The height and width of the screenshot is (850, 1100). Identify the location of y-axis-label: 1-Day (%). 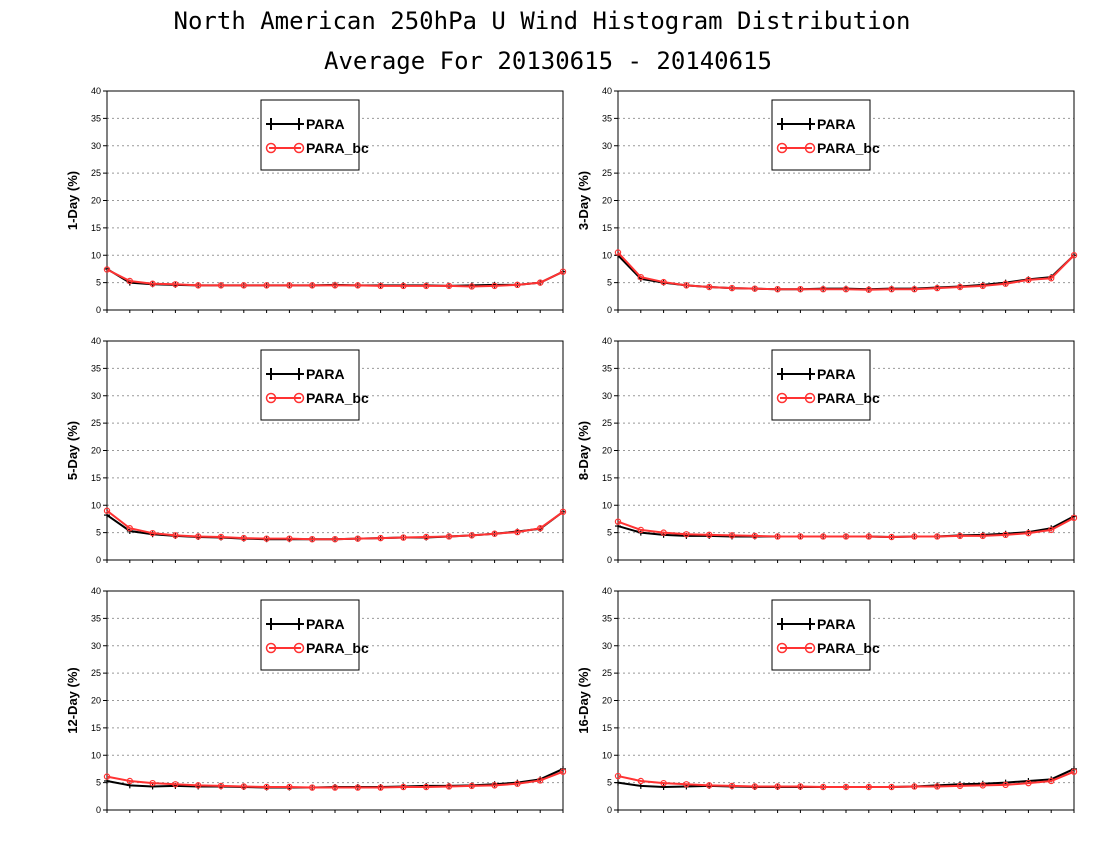
(72, 200).